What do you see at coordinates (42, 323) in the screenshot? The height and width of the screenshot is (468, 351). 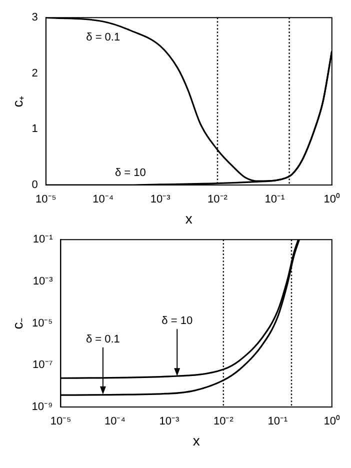 I see `y-tick-label: 10⁻⁵` at bounding box center [42, 323].